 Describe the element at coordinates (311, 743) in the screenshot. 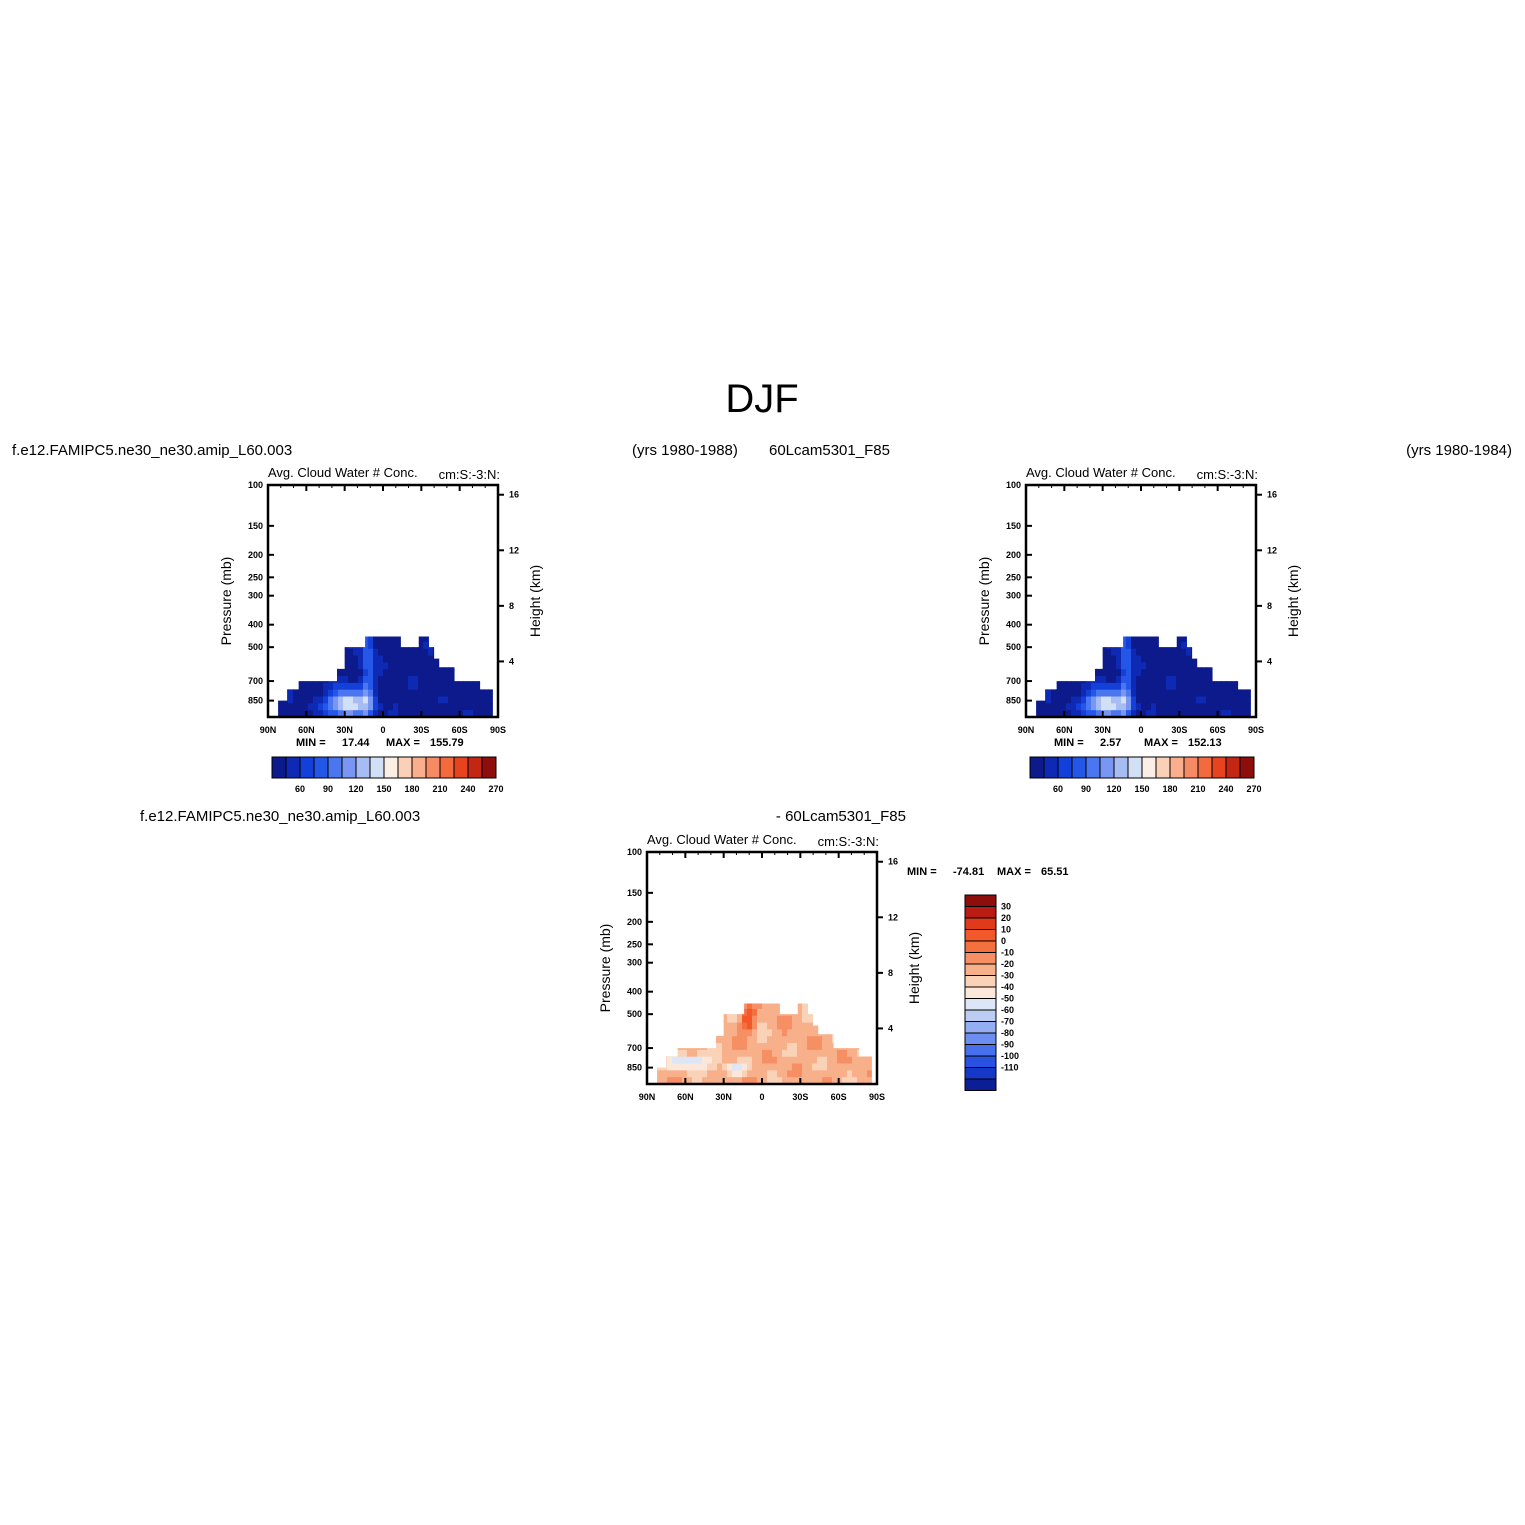

I see `min-label: MIN =` at that location.